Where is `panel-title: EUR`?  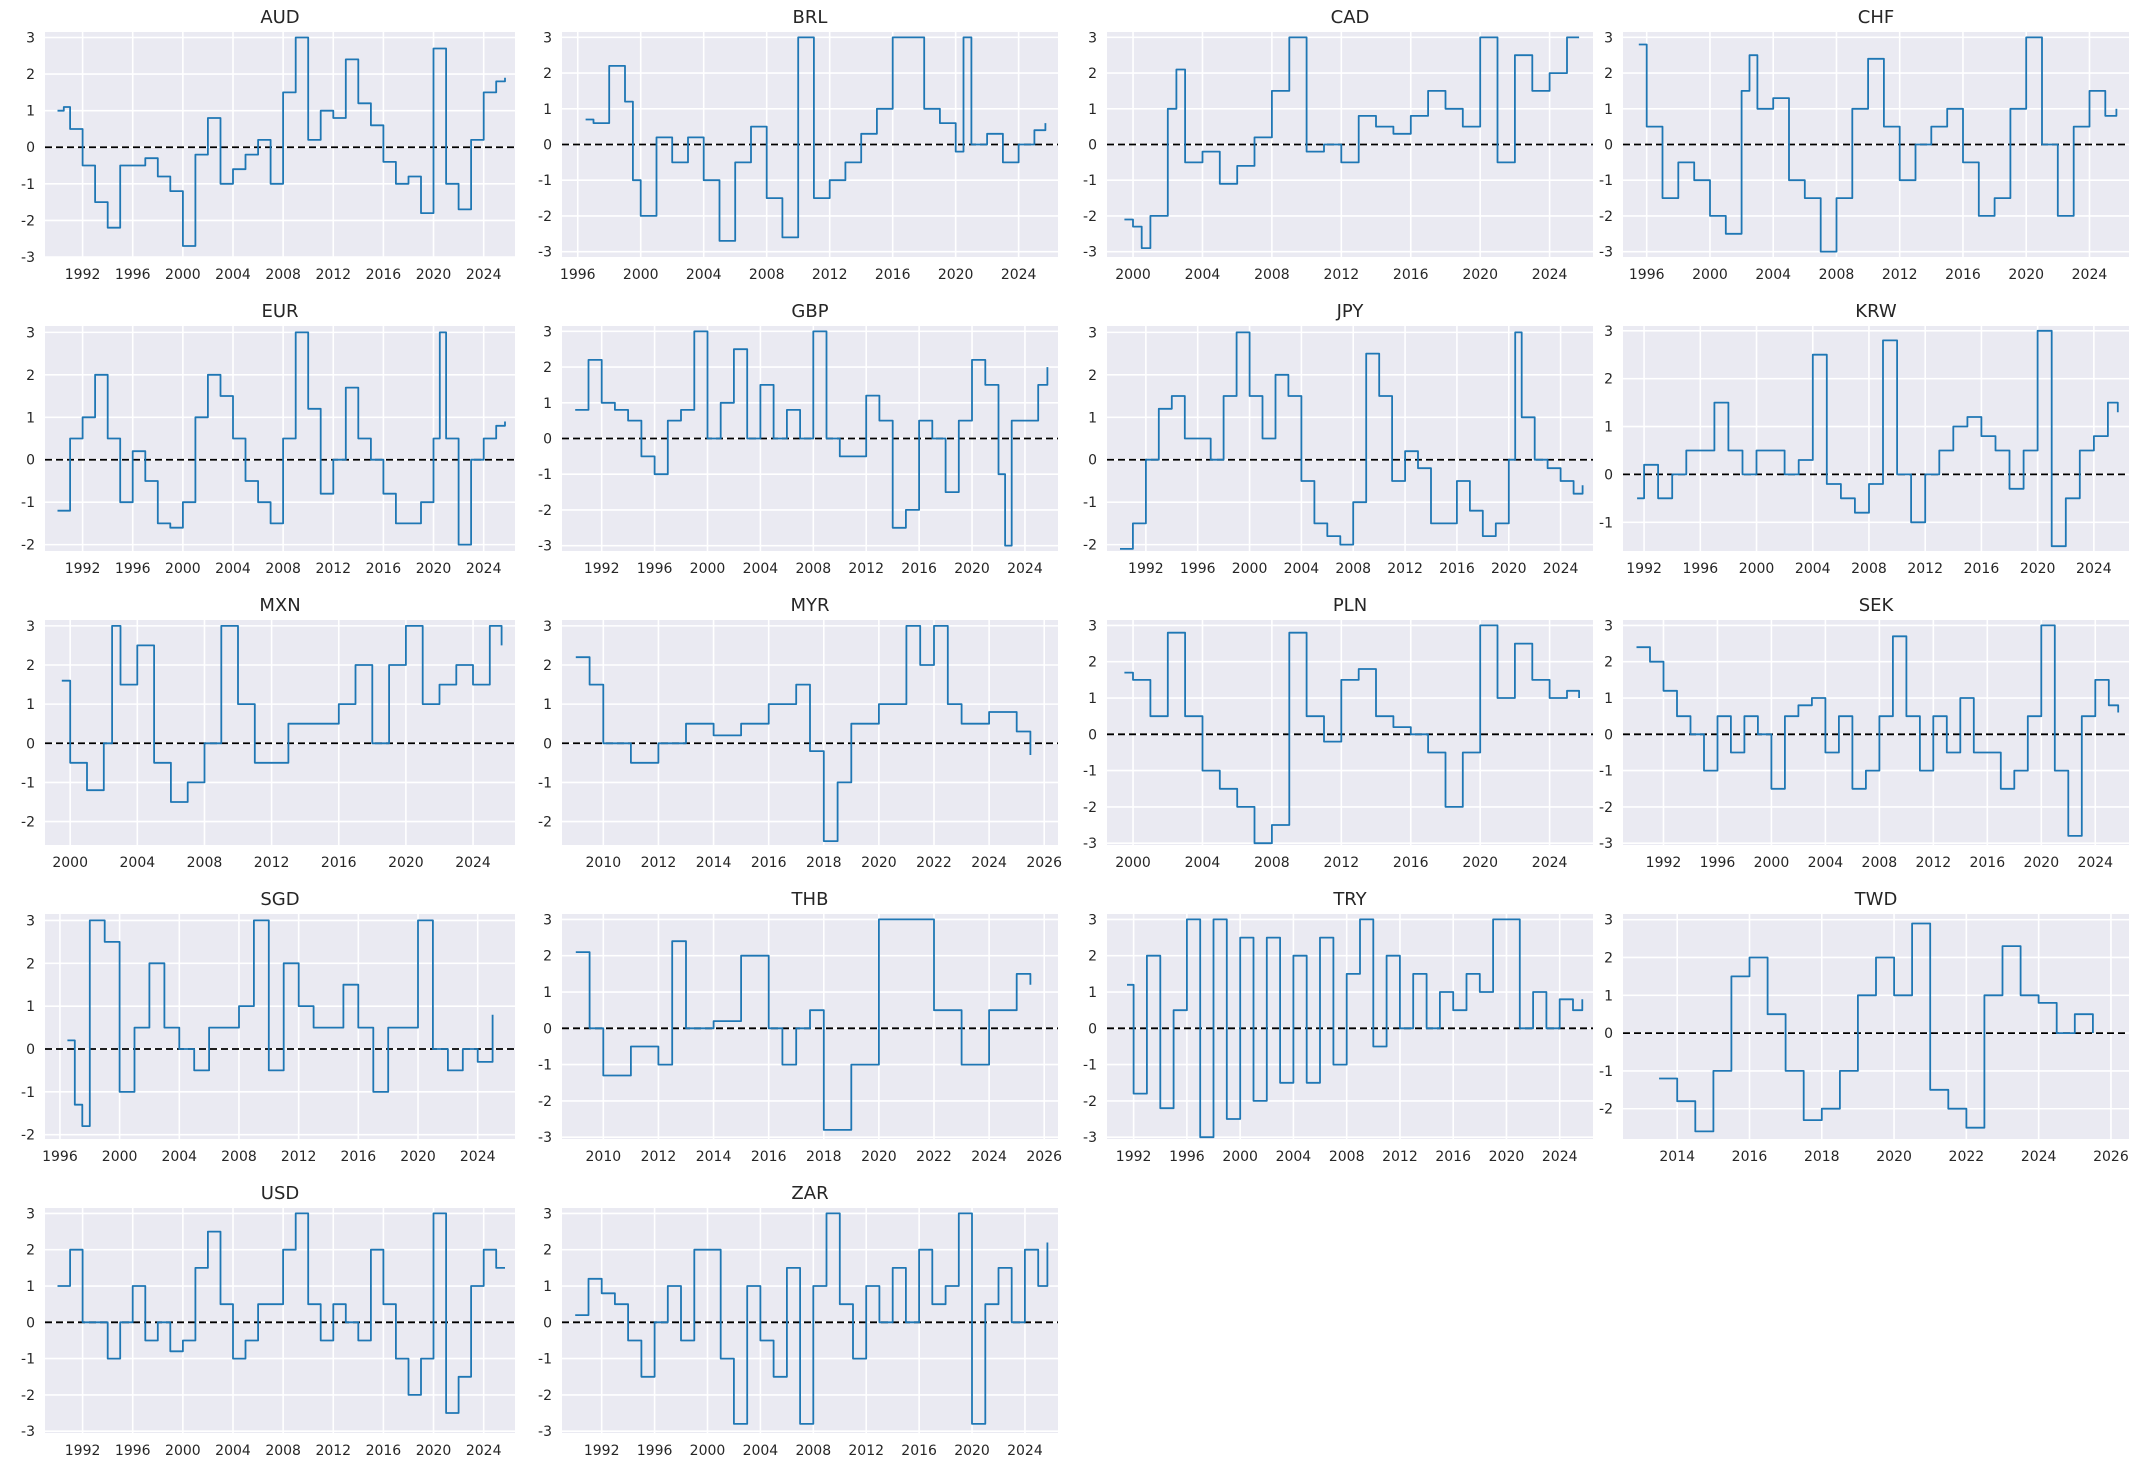 panel-title: EUR is located at coordinates (279, 311).